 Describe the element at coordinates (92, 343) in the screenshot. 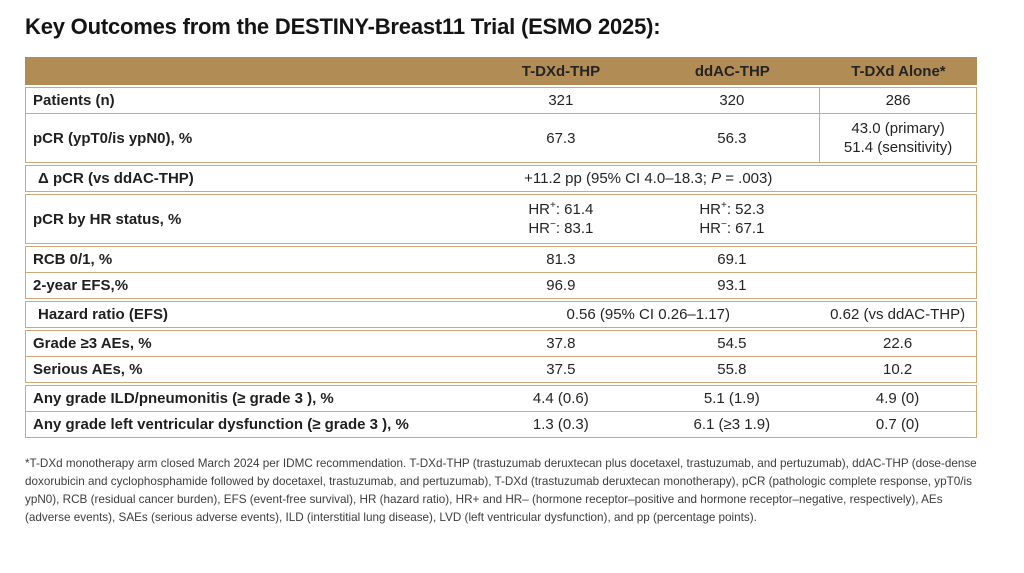

I see `row-label: Grade ≥3 AEs, %` at that location.